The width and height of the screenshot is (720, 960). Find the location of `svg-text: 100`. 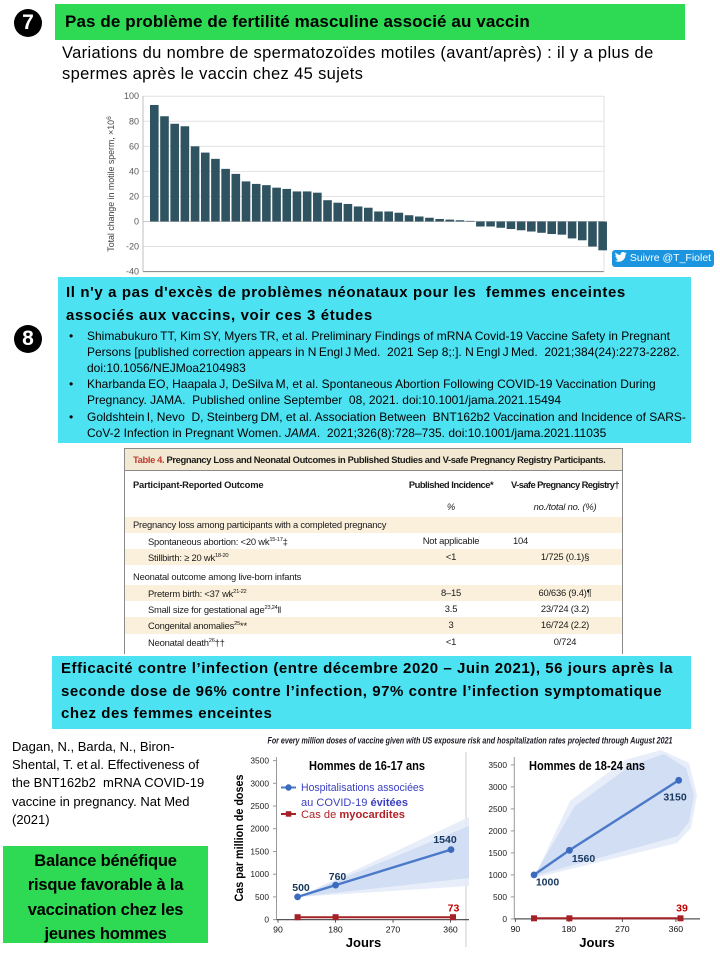

svg-text: 100 is located at coordinates (131, 96).